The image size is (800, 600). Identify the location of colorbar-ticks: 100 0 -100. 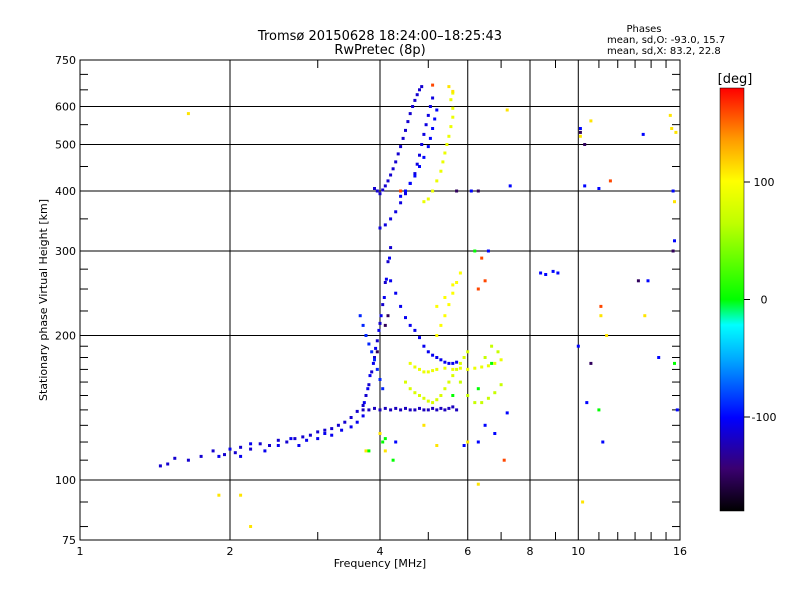
(760, 300).